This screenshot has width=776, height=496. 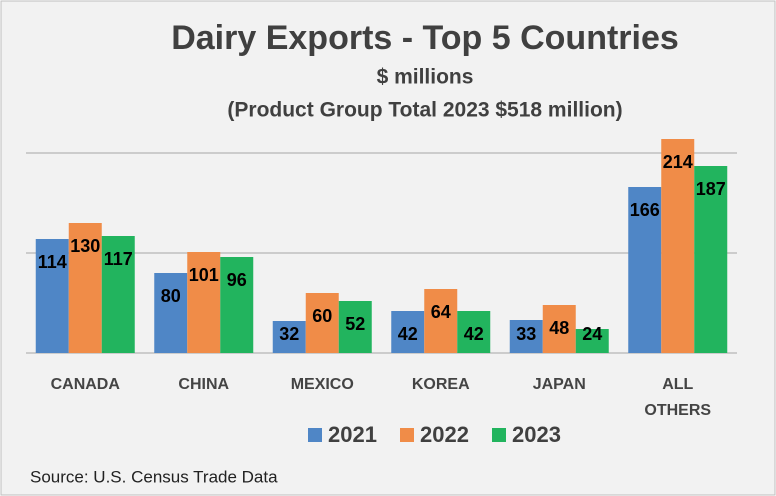 I want to click on data-label: 101, so click(x=204, y=275).